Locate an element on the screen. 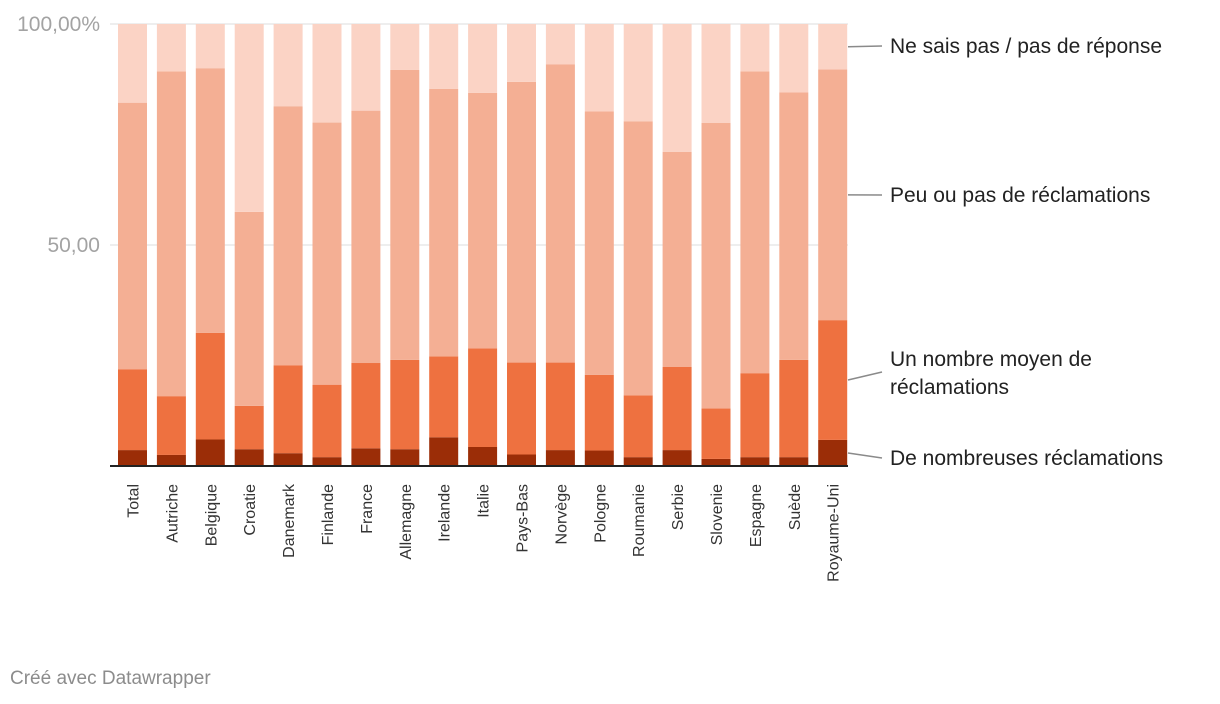 This screenshot has width=1220, height=704. x-tick-label: Belgique is located at coordinates (211, 515).